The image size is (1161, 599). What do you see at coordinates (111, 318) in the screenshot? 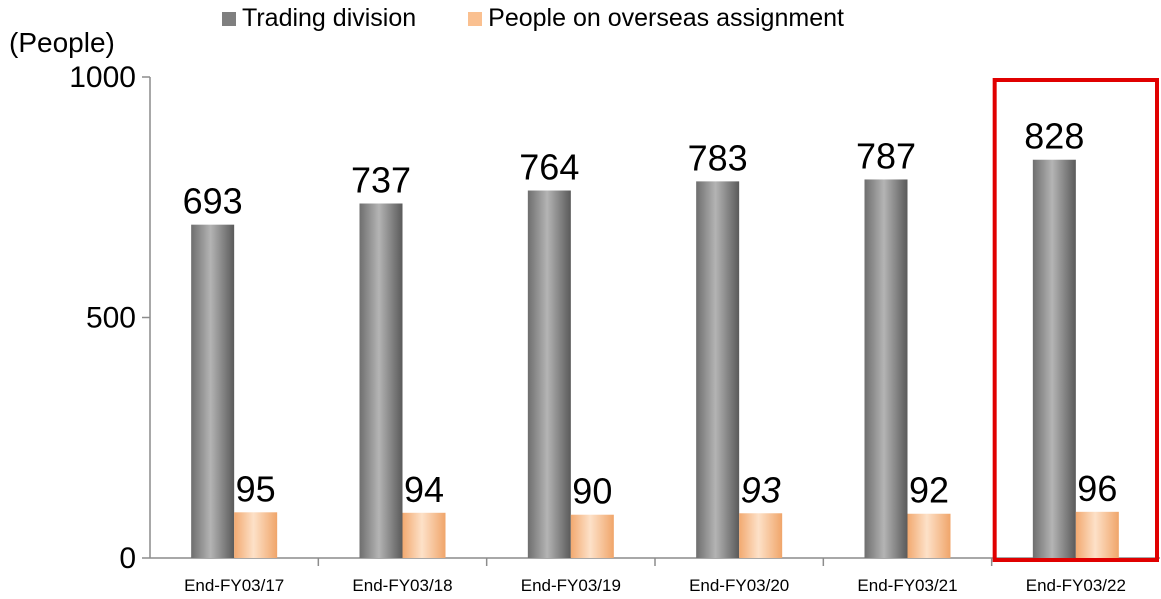
I see `y-tick-label: 500` at bounding box center [111, 318].